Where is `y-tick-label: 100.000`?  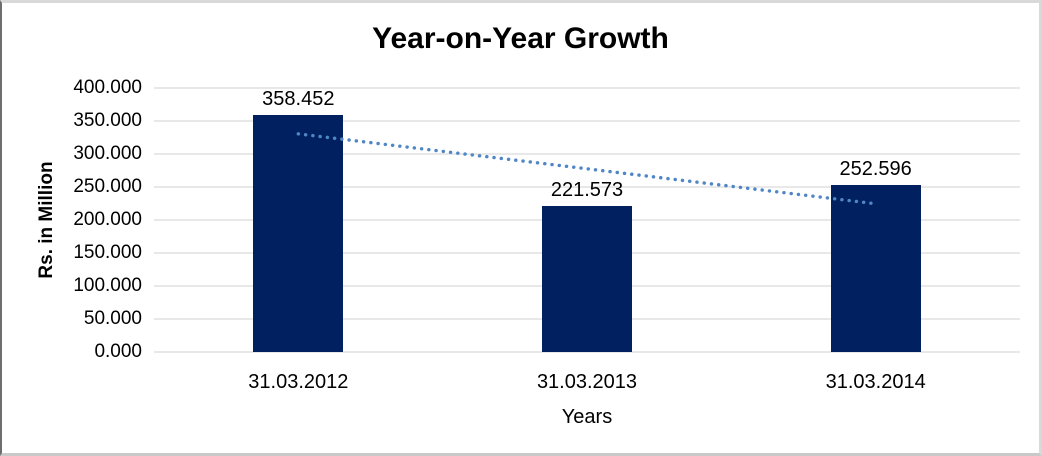
y-tick-label: 100.000 is located at coordinates (107, 285).